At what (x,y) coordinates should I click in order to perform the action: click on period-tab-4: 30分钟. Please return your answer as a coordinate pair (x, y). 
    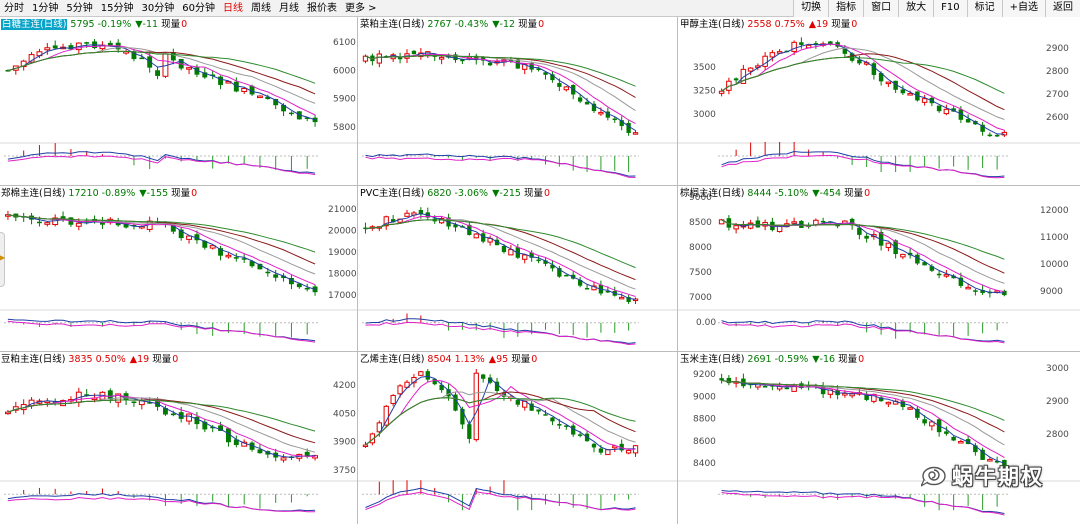
    Looking at the image, I should click on (158, 8).